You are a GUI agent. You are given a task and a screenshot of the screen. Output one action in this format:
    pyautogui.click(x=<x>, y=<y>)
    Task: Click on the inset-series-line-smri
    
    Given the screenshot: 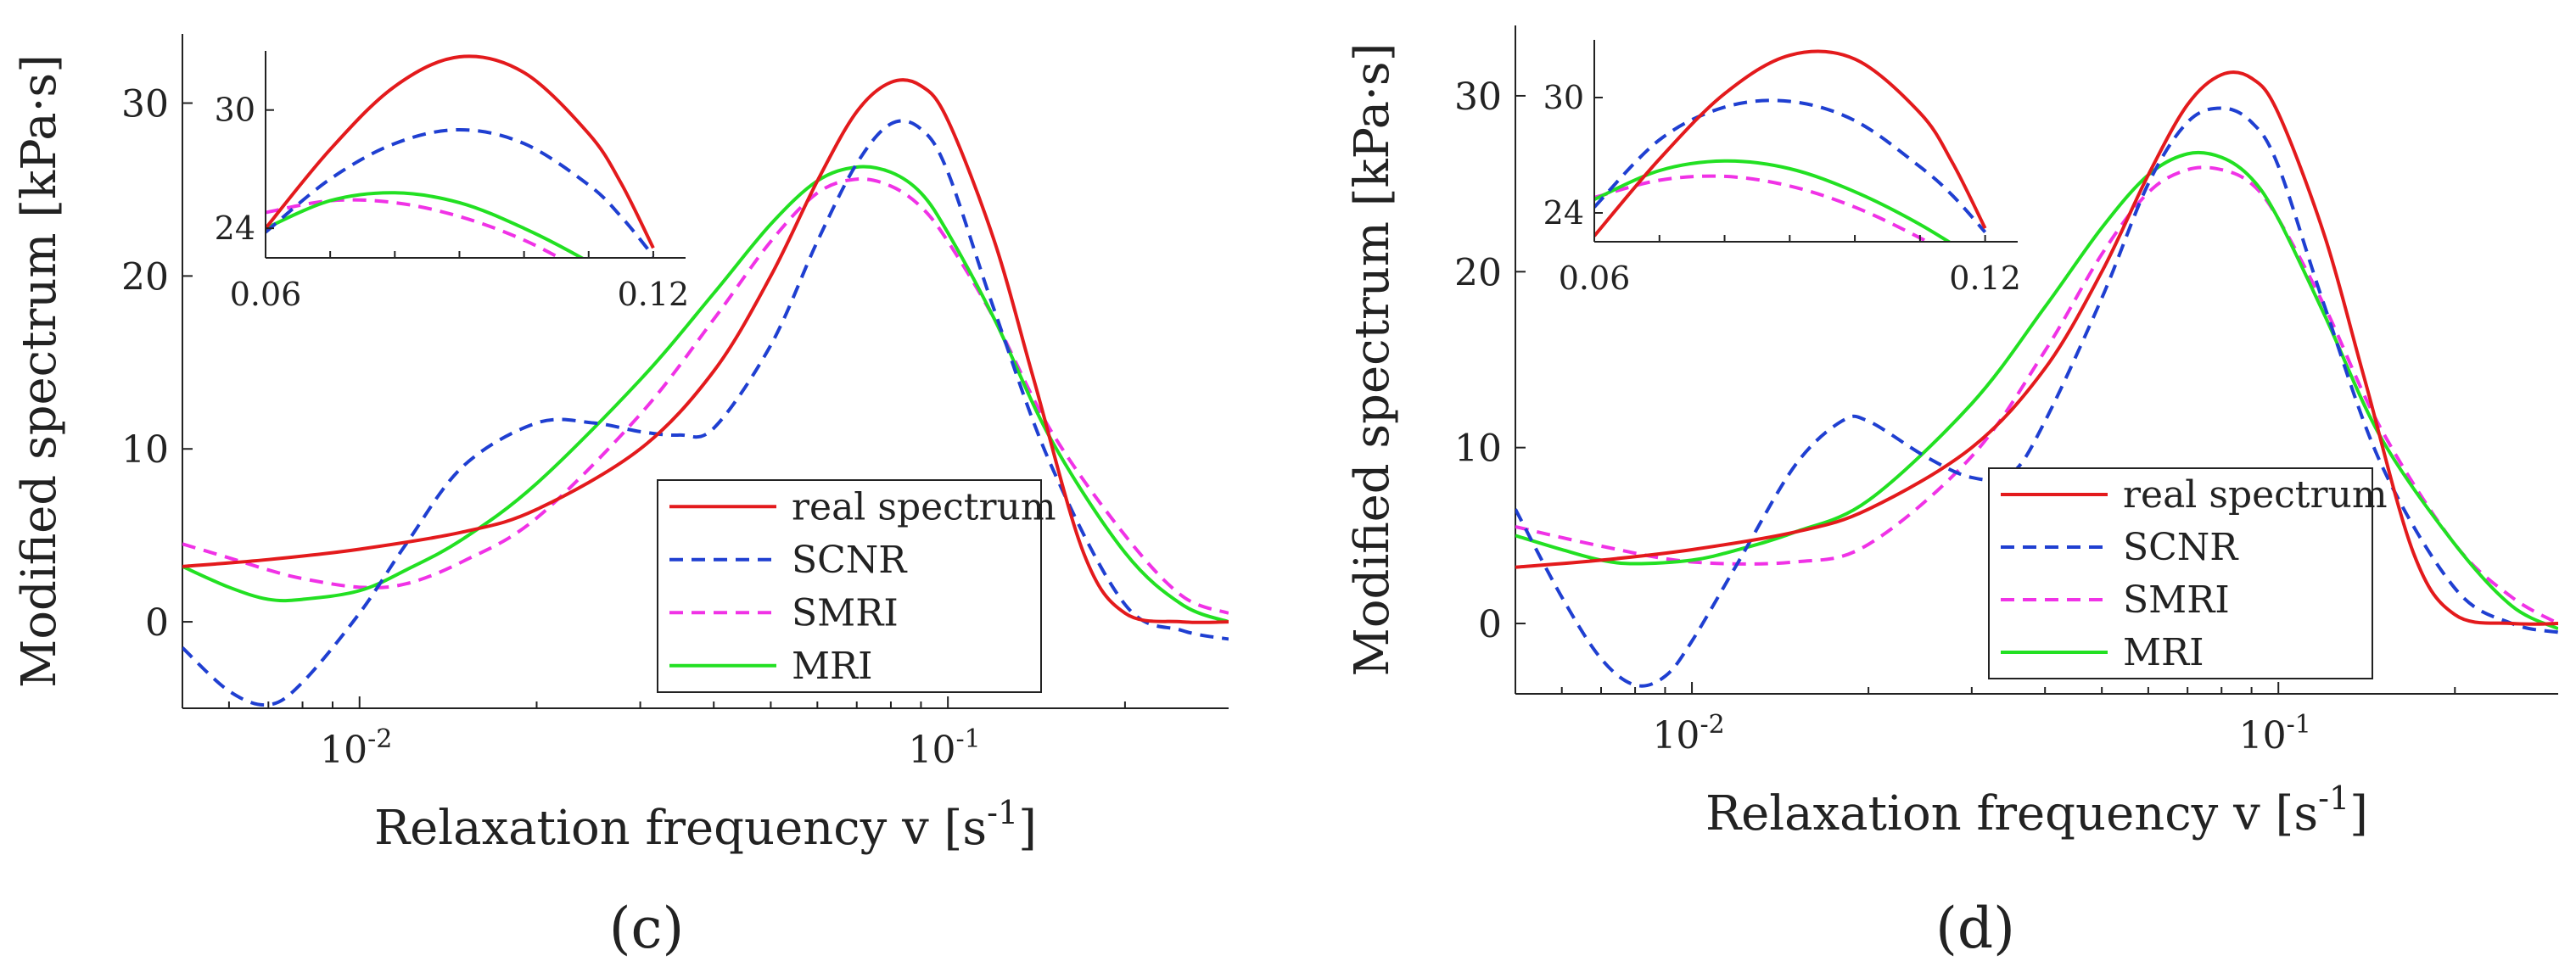 What is the action you would take?
    pyautogui.click(x=415, y=228)
    